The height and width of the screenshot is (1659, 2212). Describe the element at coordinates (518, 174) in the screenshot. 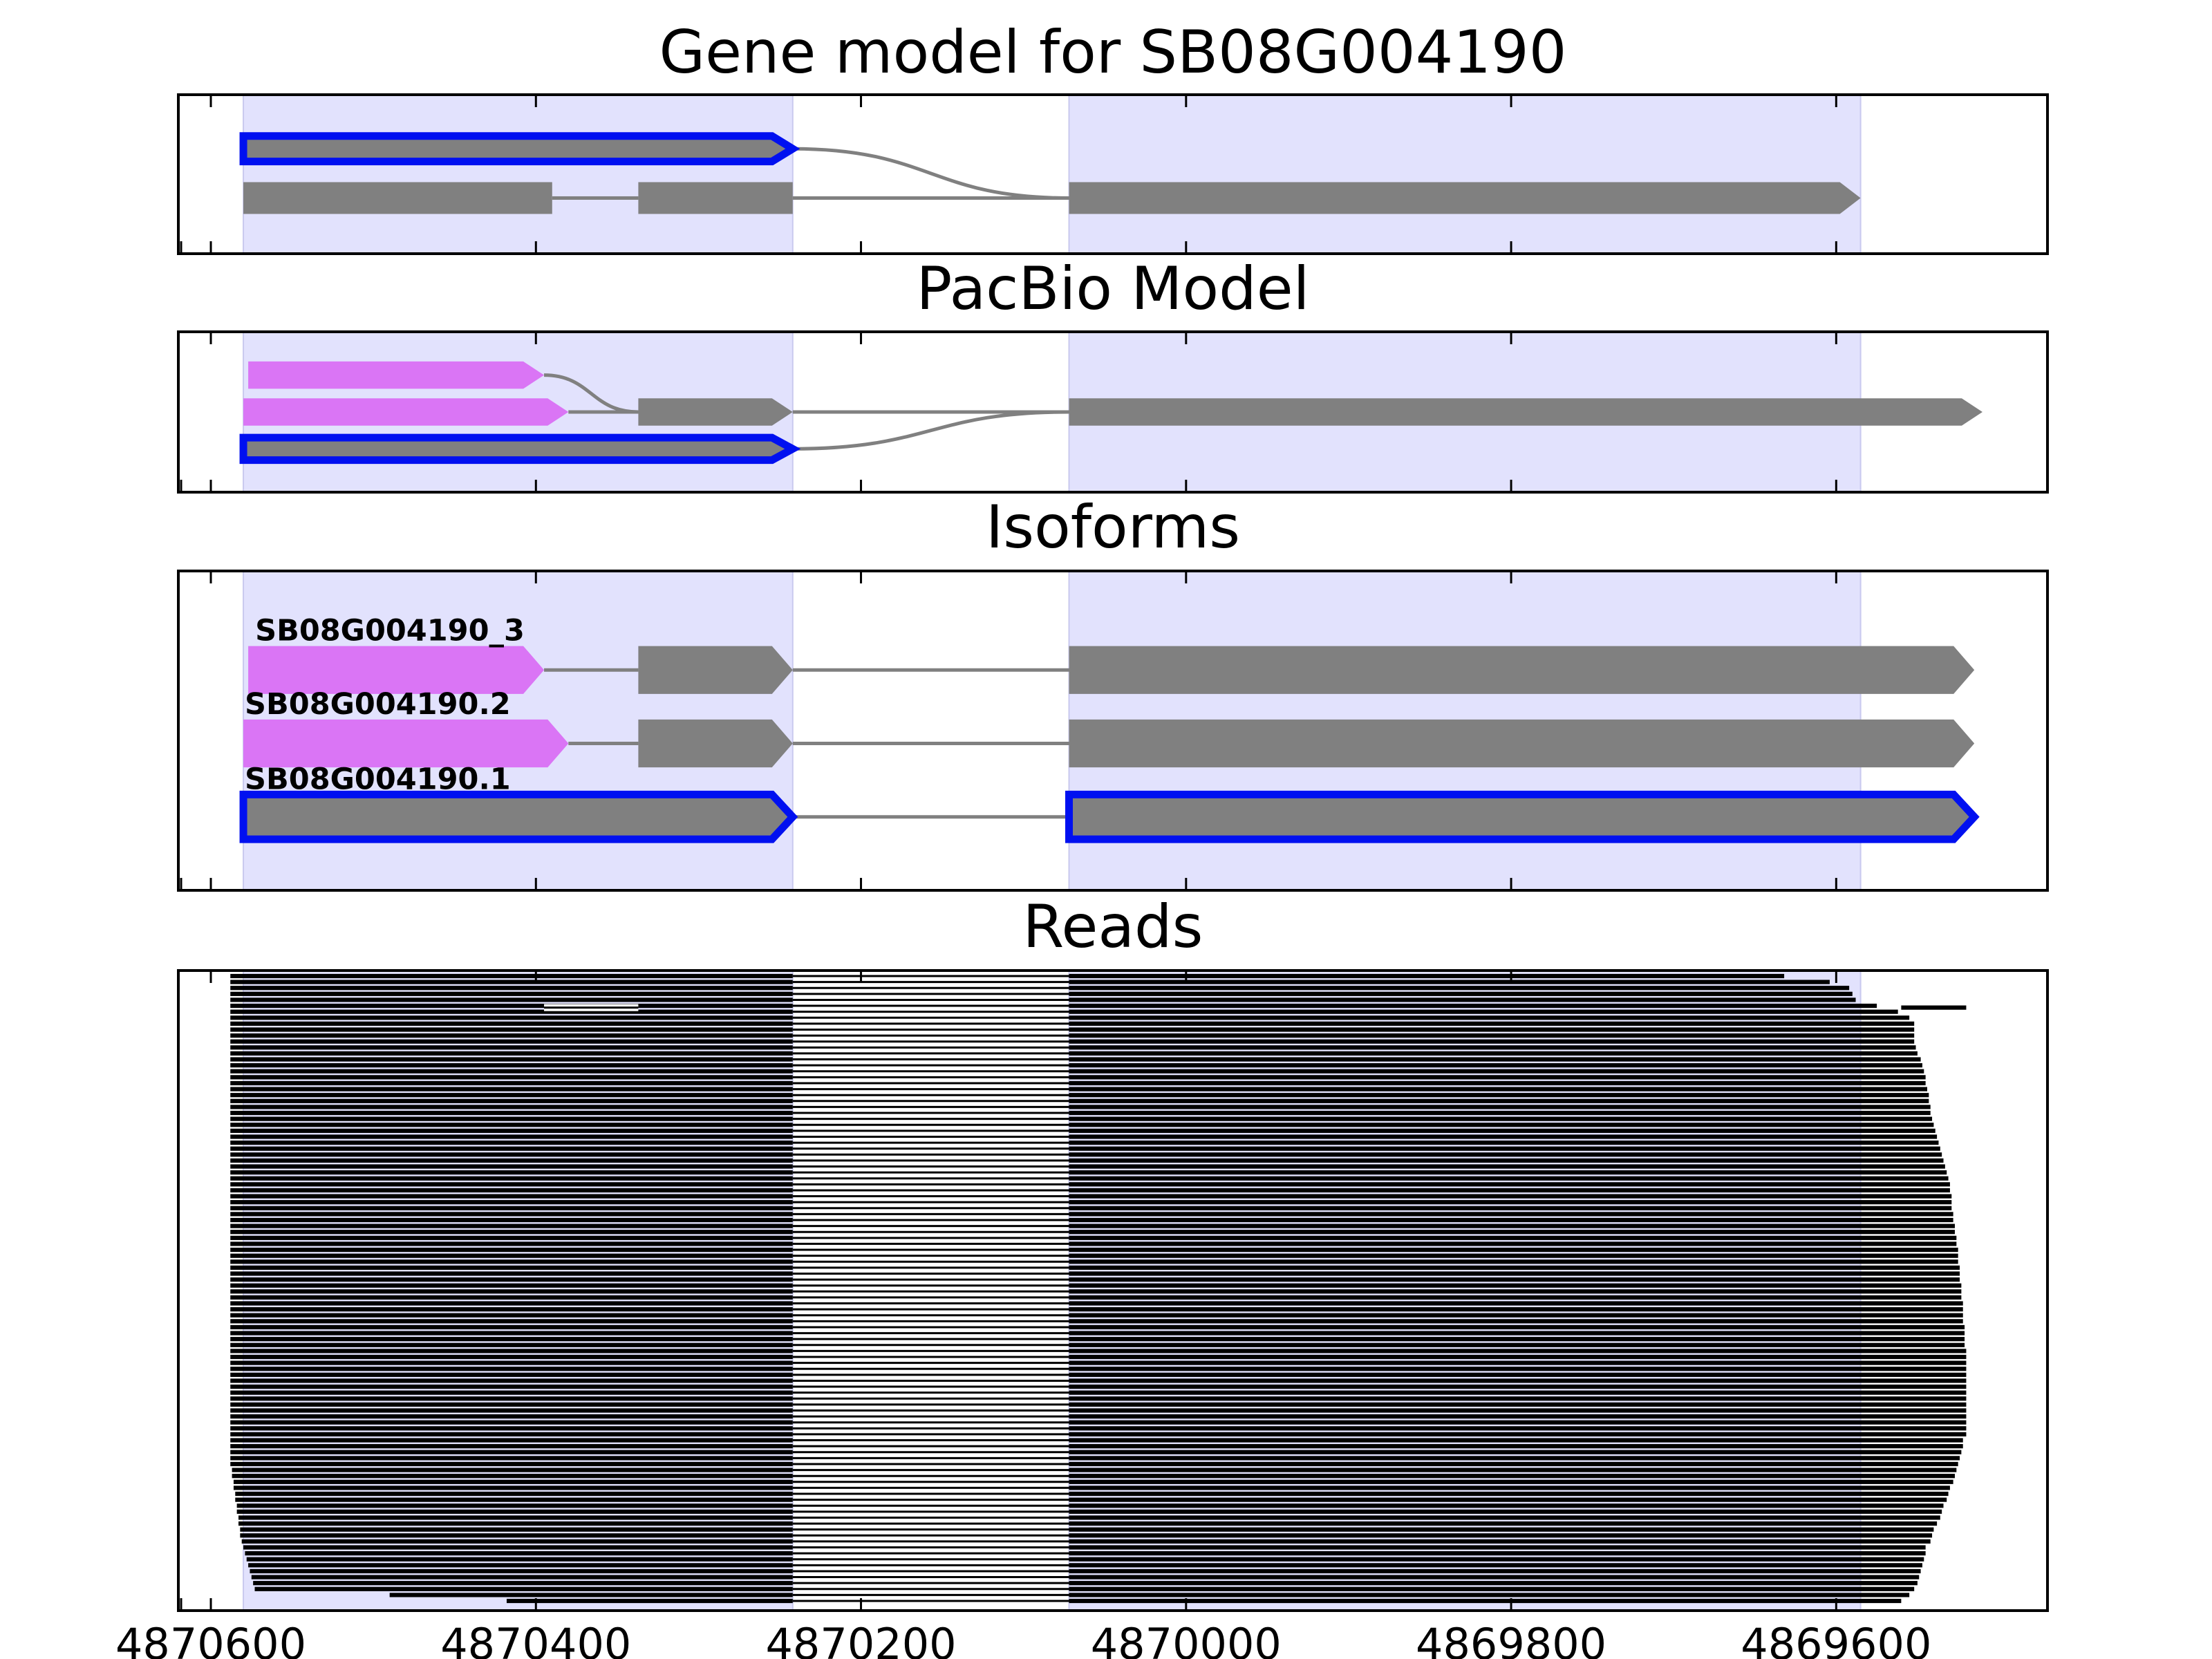

I see `shaded-region` at that location.